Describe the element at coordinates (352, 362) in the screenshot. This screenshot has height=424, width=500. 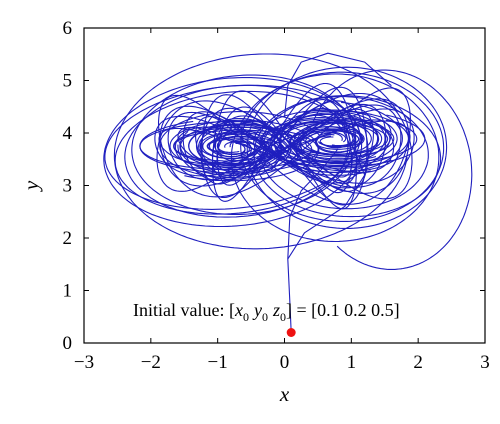
I see `x-tick-label: 1` at that location.